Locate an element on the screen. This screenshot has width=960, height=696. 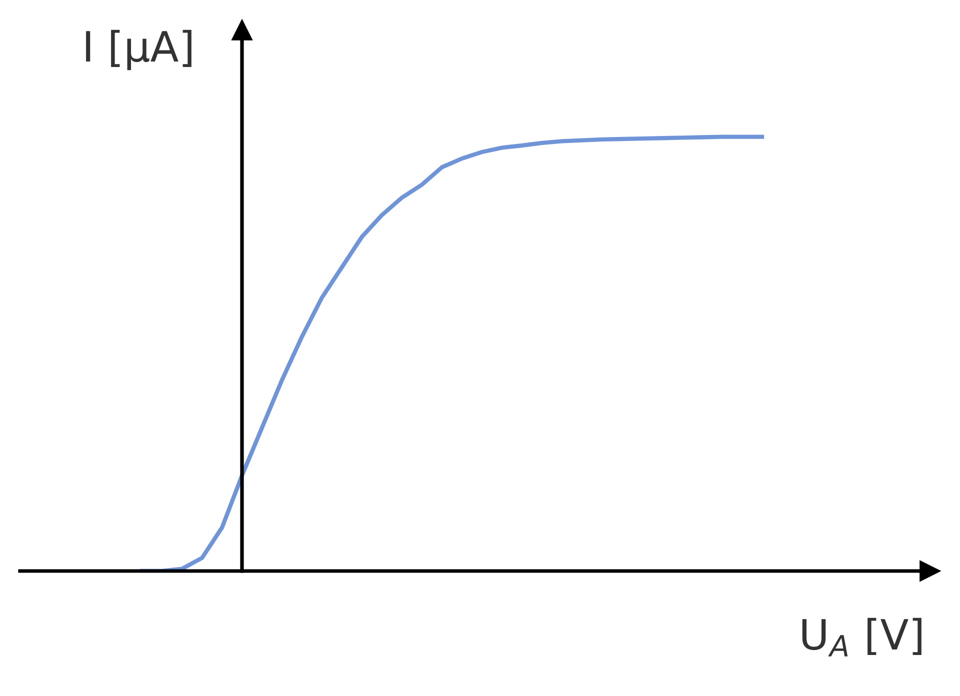
x-axis-title: U$_{A}$ [V] is located at coordinates (862, 637).